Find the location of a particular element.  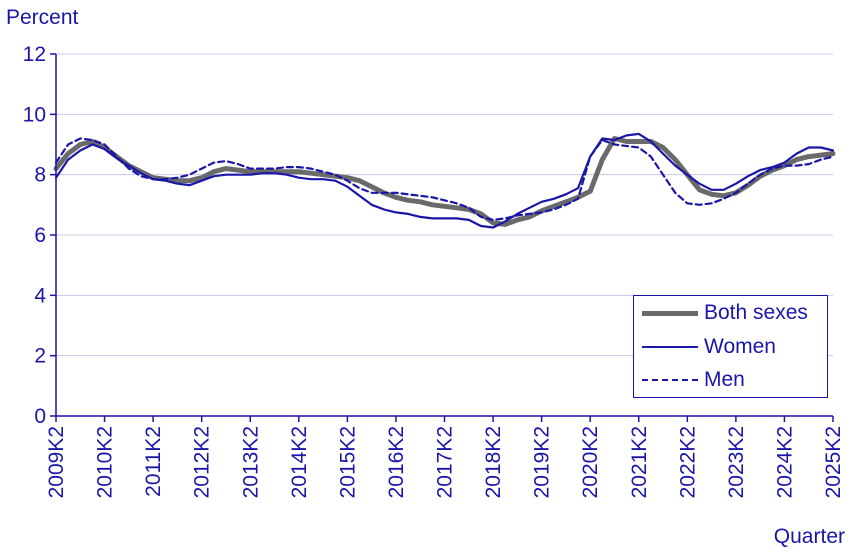

x-tick-label: 2020K2 is located at coordinates (590, 462).